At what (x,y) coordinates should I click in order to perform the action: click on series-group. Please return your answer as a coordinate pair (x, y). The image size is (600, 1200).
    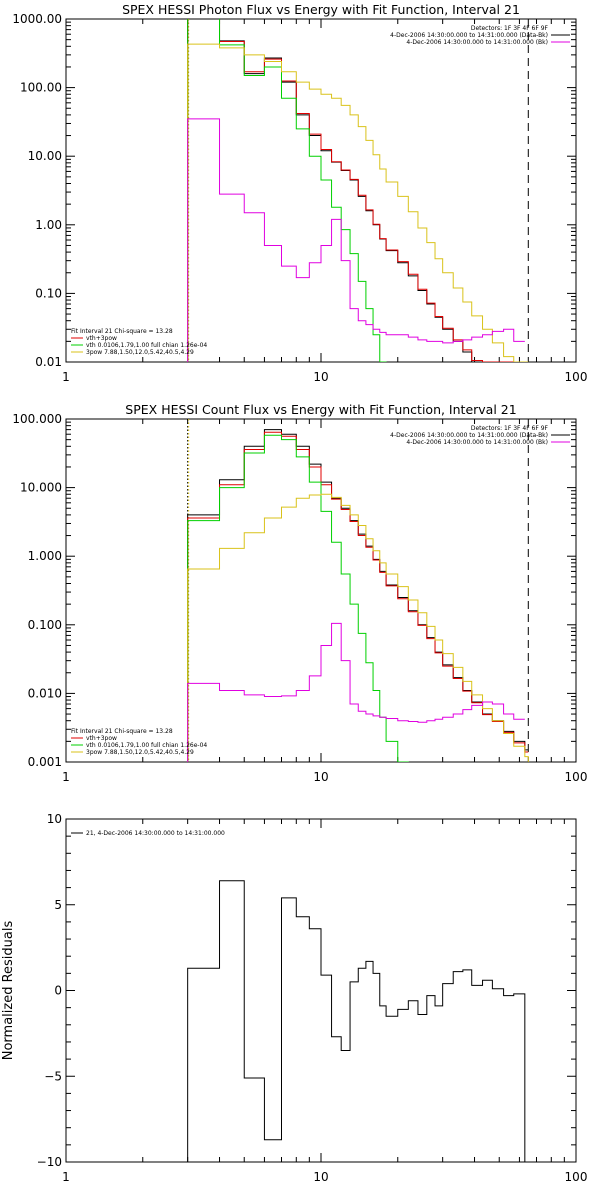
    Looking at the image, I should click on (358, 1021).